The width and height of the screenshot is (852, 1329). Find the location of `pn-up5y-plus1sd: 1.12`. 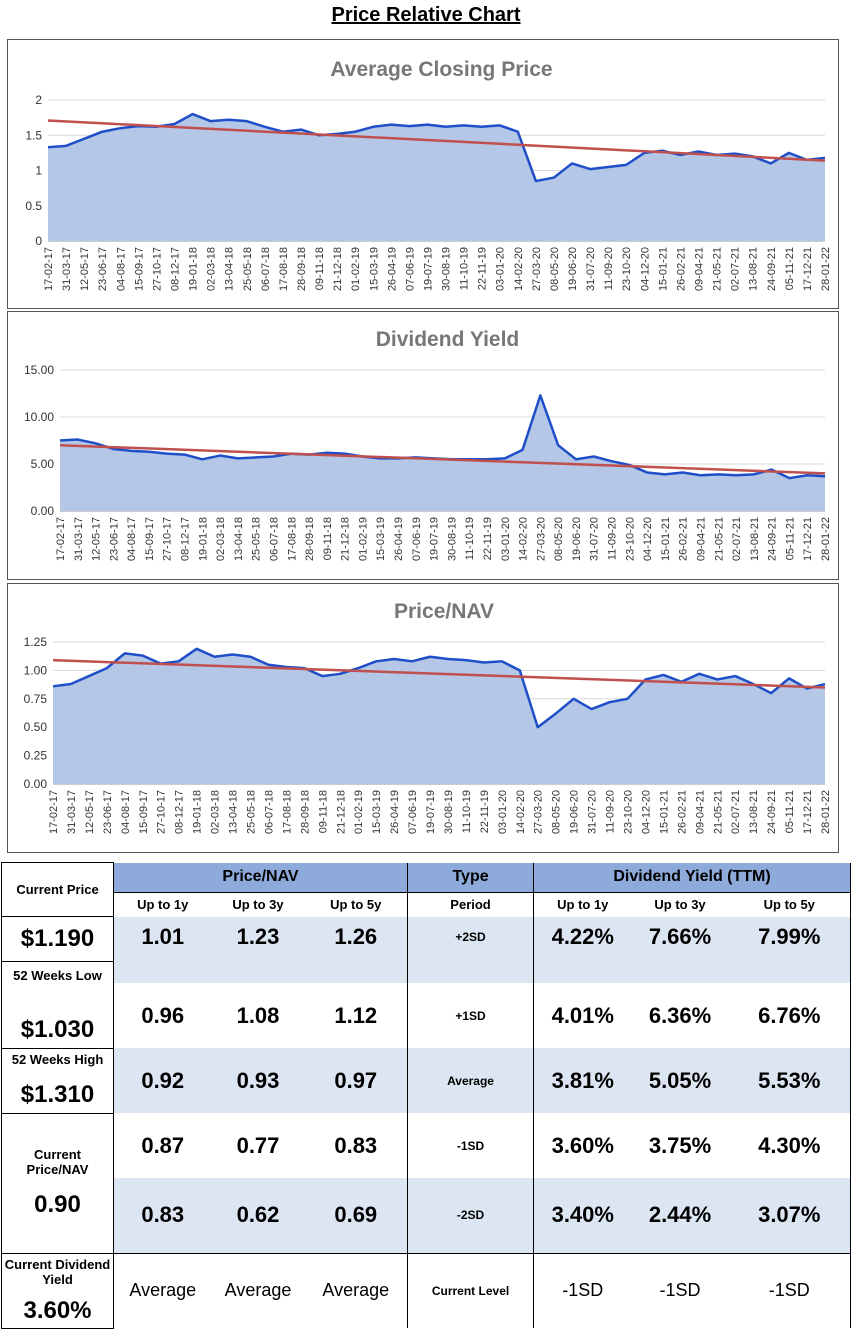

pn-up5y-plus1sd: 1.12 is located at coordinates (356, 1015).